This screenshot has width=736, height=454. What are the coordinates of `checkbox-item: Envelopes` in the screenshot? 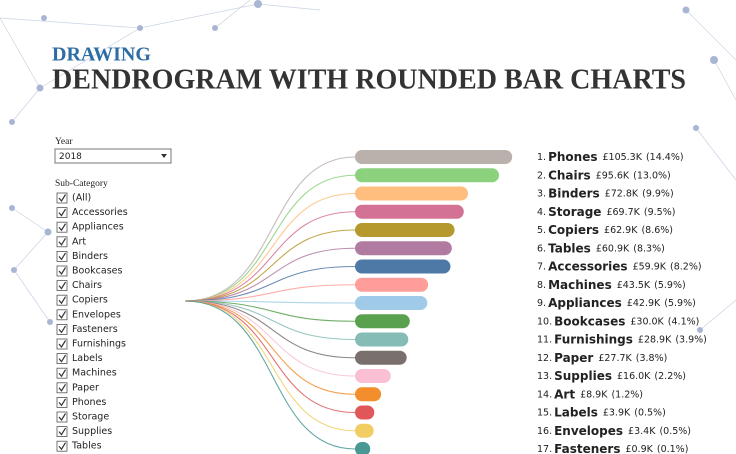 It's located at (88, 315).